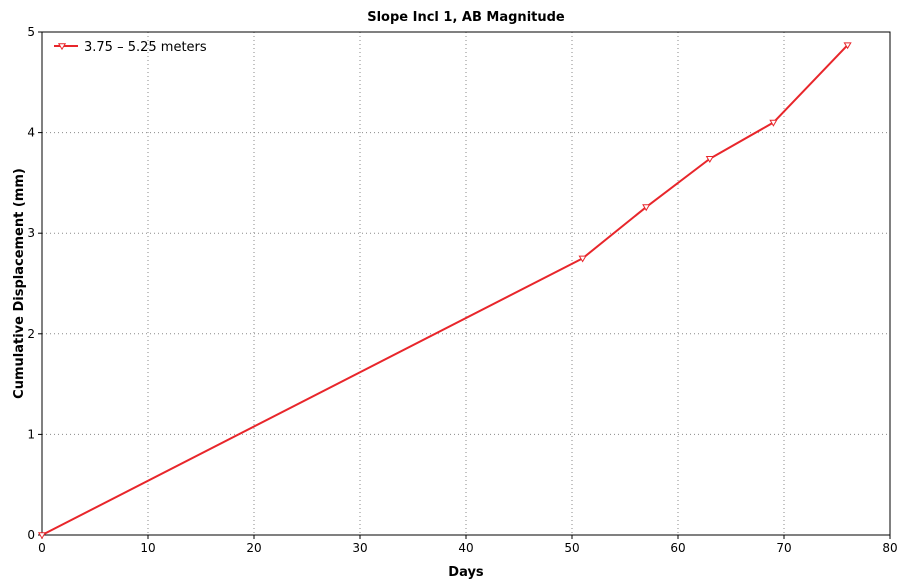 The height and width of the screenshot is (581, 903). What do you see at coordinates (677, 548) in the screenshot?
I see `x-tick-label: 60` at bounding box center [677, 548].